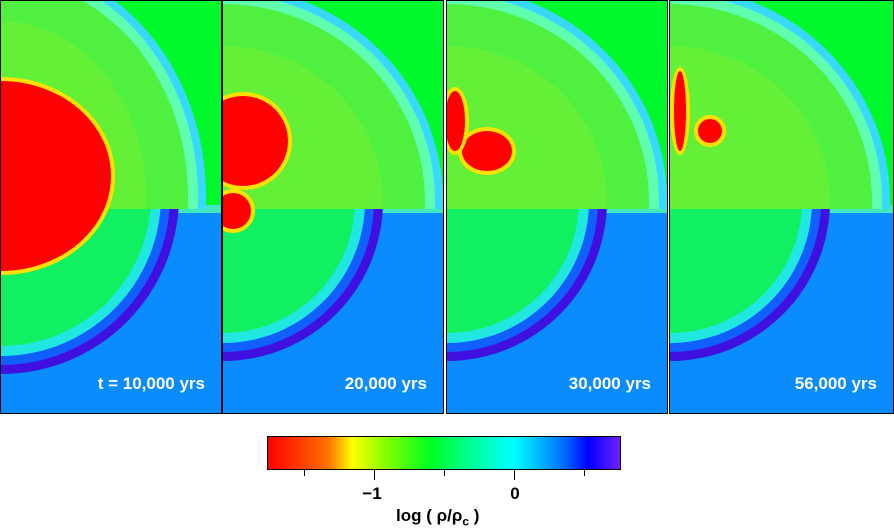 The width and height of the screenshot is (894, 528). What do you see at coordinates (151, 383) in the screenshot?
I see `panel-time-label: t = 10,000 yrs` at bounding box center [151, 383].